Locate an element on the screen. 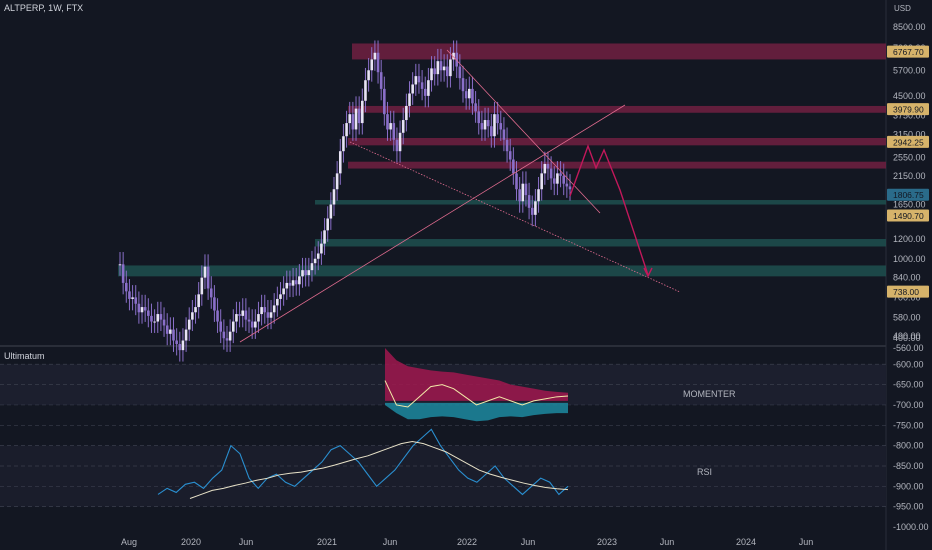  price-axis-tick: 3150.00 is located at coordinates (909, 134).